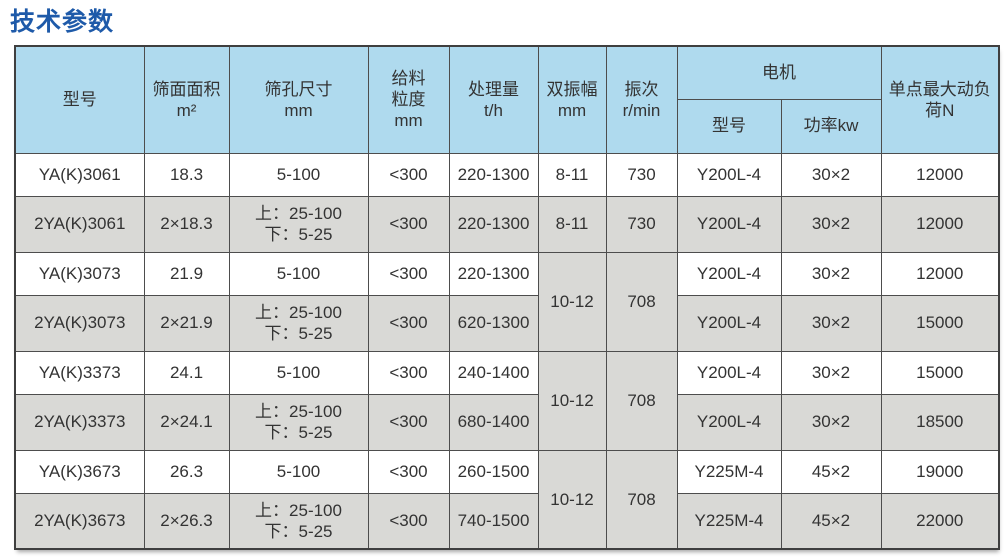  I want to click on col-header-frequency: 振次 r/min, so click(641, 99).